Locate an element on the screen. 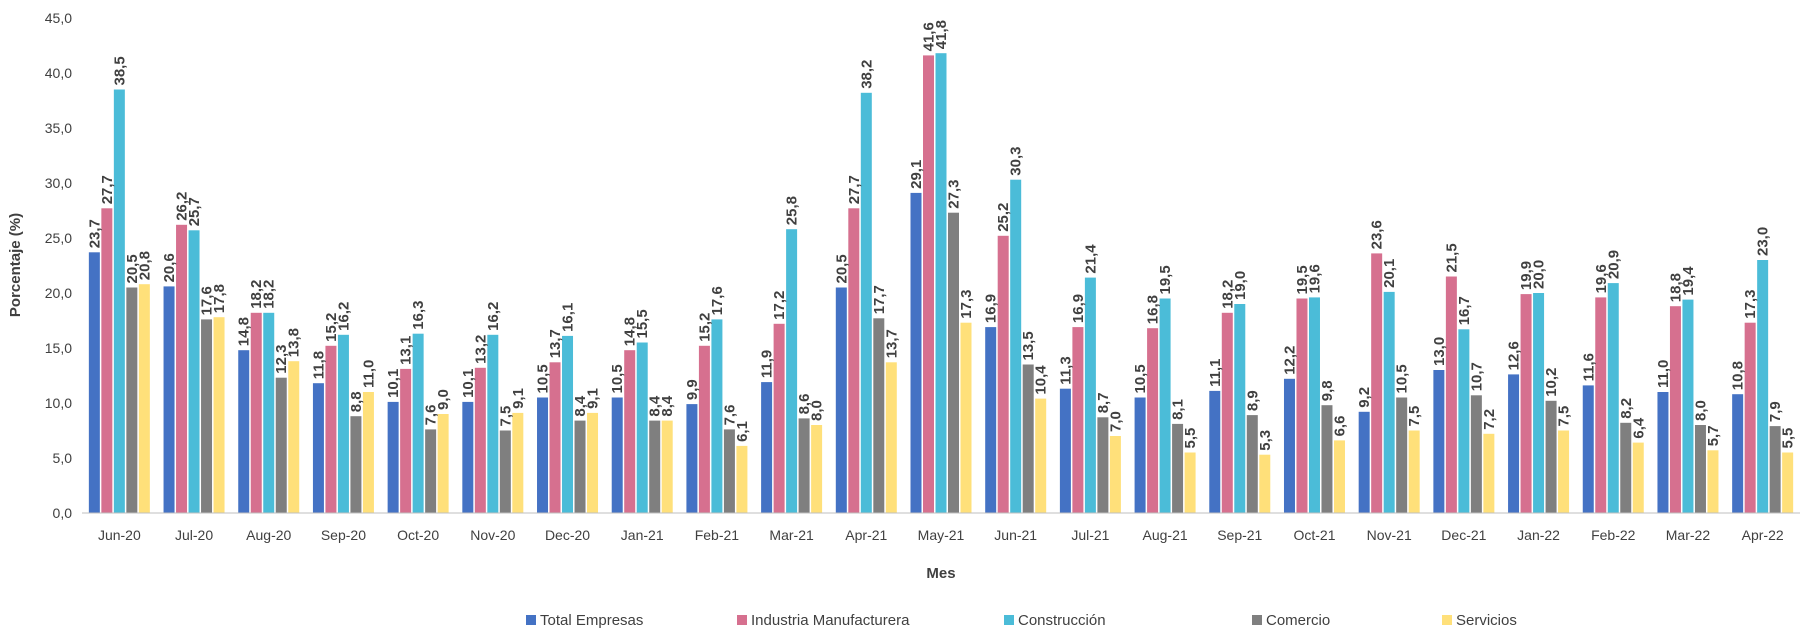  data-label: 16,9 is located at coordinates (991, 308).